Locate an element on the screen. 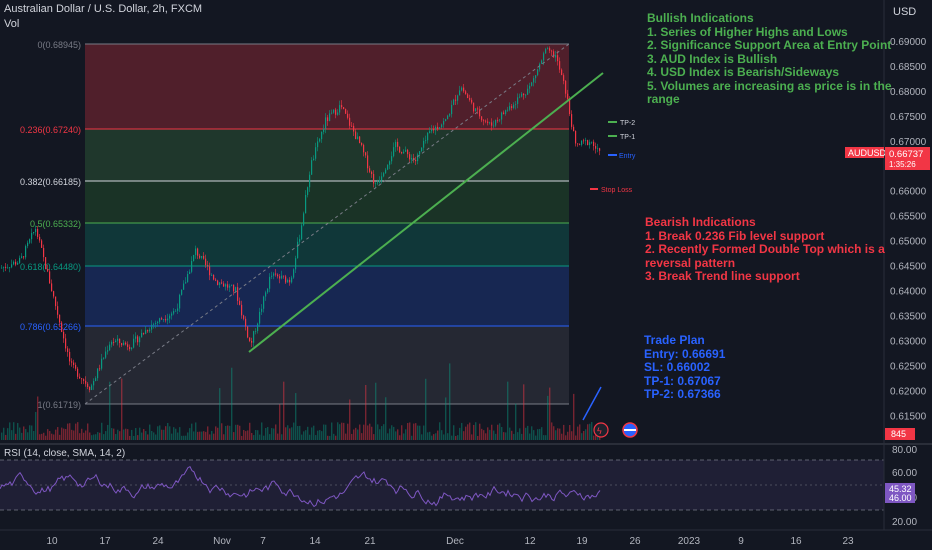 The image size is (932, 550). currency-label: USD is located at coordinates (905, 12).